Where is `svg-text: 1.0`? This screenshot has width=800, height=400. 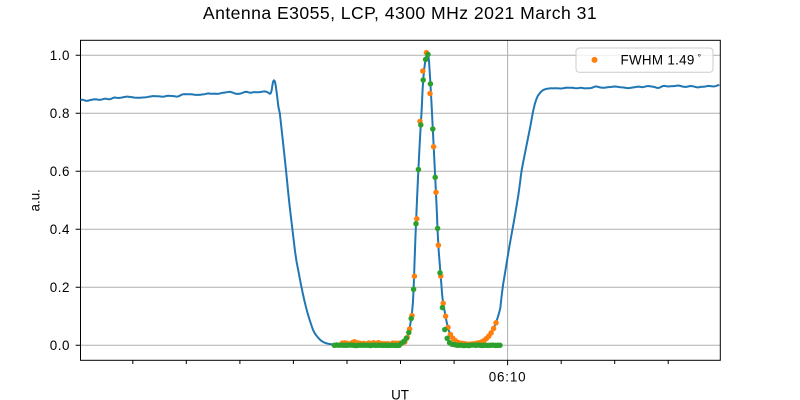 svg-text: 1.0 is located at coordinates (60, 55).